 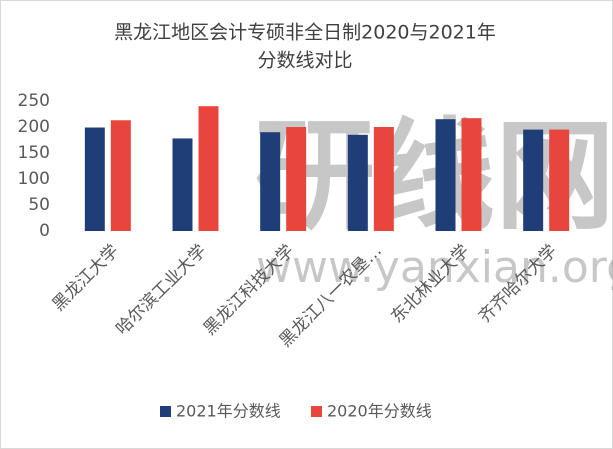 What do you see at coordinates (434, 267) in the screenshot?
I see `watermark: www.yanxian.org` at bounding box center [434, 267].